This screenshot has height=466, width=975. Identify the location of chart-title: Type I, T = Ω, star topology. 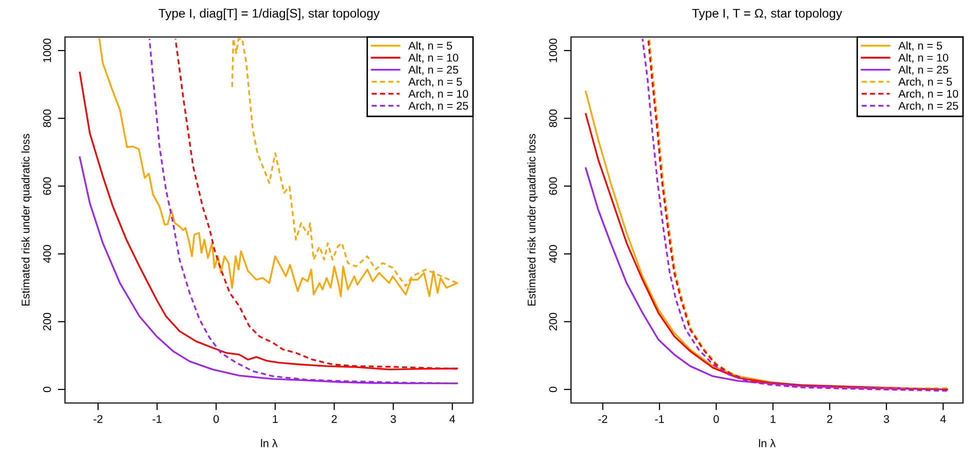
(767, 14).